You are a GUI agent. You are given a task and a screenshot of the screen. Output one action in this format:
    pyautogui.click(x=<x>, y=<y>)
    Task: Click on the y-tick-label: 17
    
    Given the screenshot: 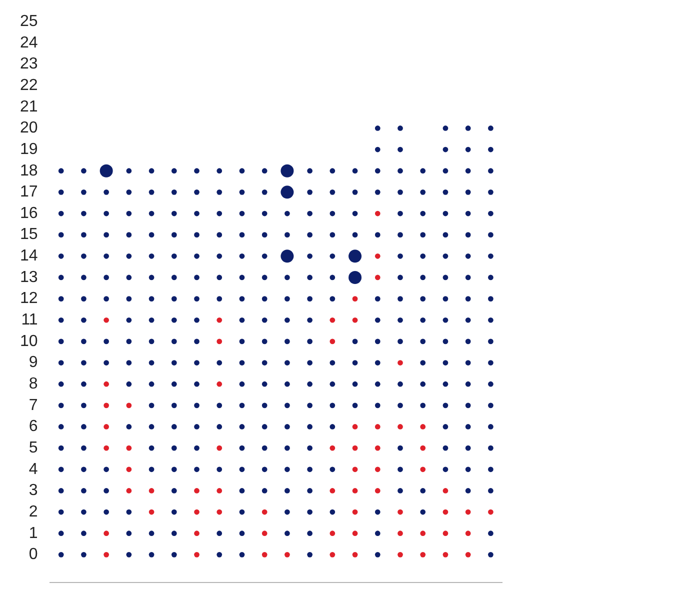 What is the action you would take?
    pyautogui.click(x=29, y=192)
    